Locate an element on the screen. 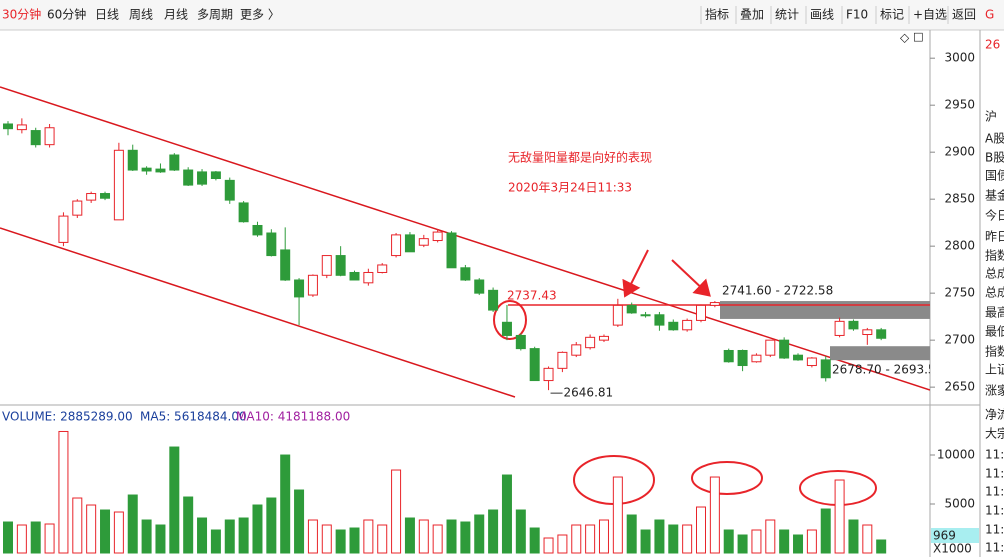 The width and height of the screenshot is (1004, 557). tab: 多周期 is located at coordinates (215, 15).